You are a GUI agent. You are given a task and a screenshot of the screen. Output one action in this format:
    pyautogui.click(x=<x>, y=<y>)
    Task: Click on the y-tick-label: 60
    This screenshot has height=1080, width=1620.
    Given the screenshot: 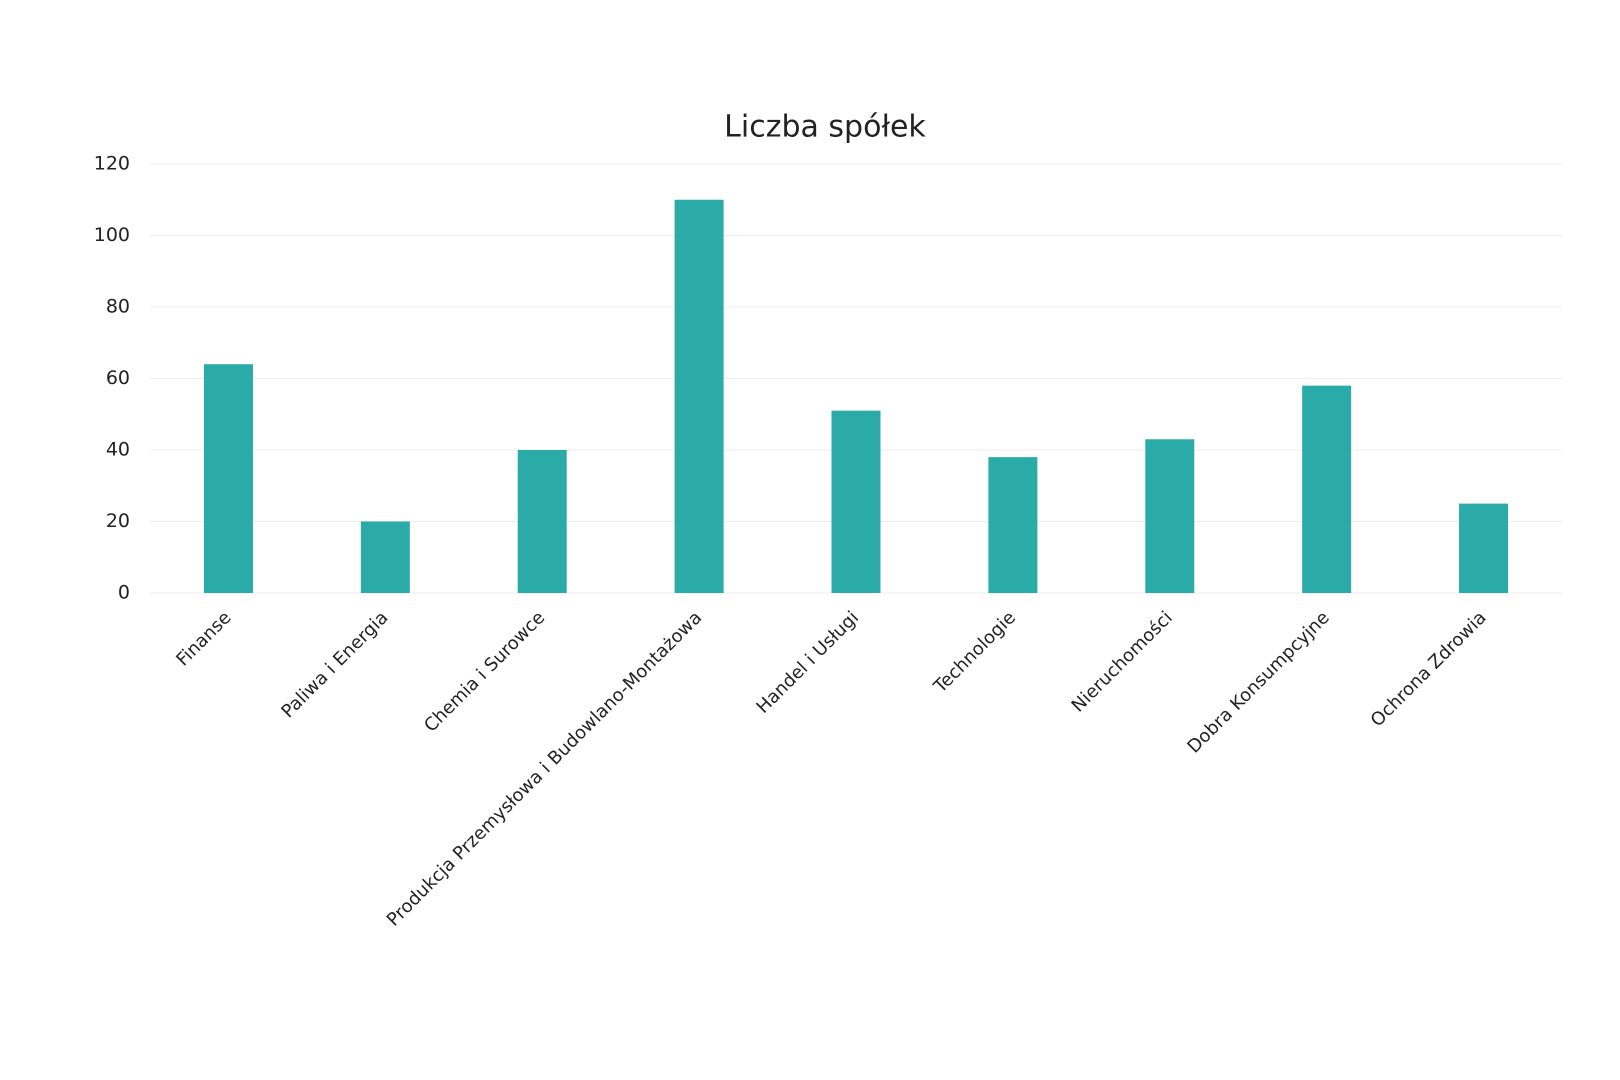 What is the action you would take?
    pyautogui.click(x=118, y=378)
    